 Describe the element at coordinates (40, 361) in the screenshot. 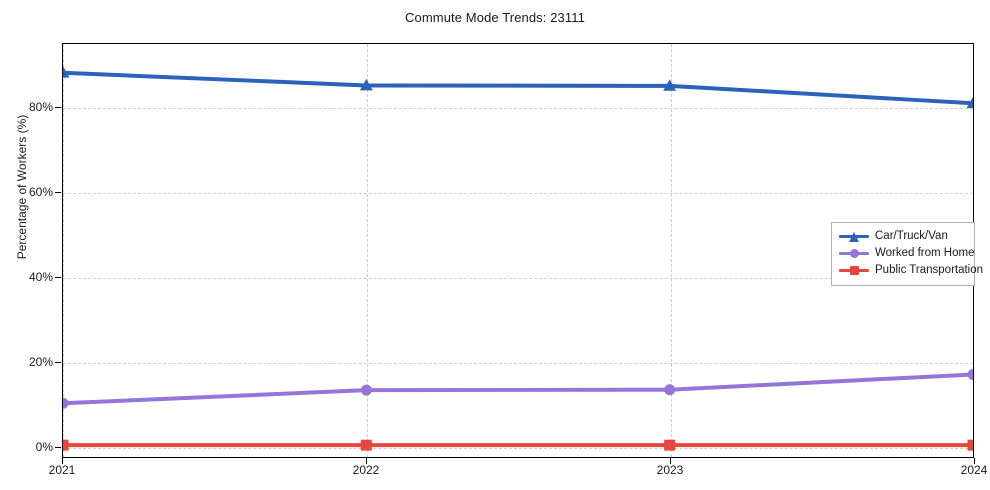

I see `y-tick-label: 20%` at that location.